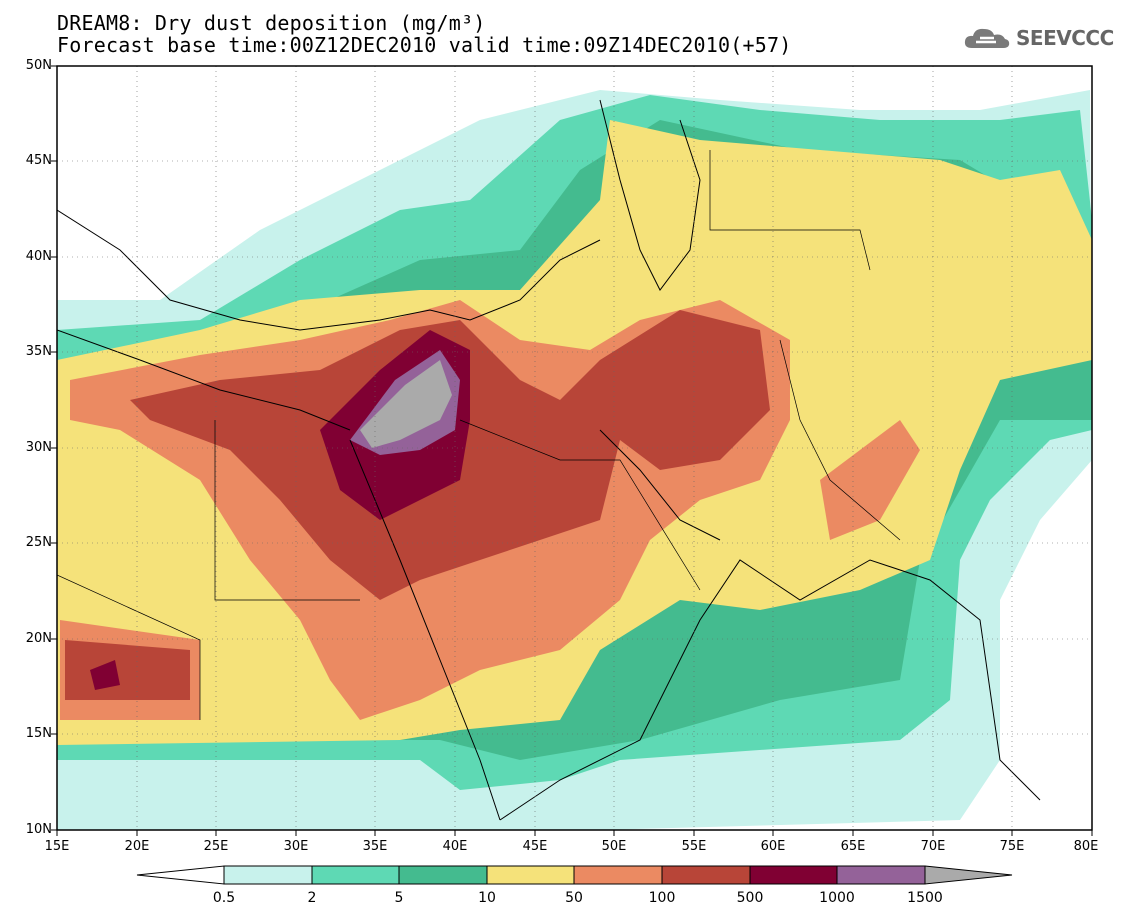  I want to click on lon-label: 15E, so click(57, 846).